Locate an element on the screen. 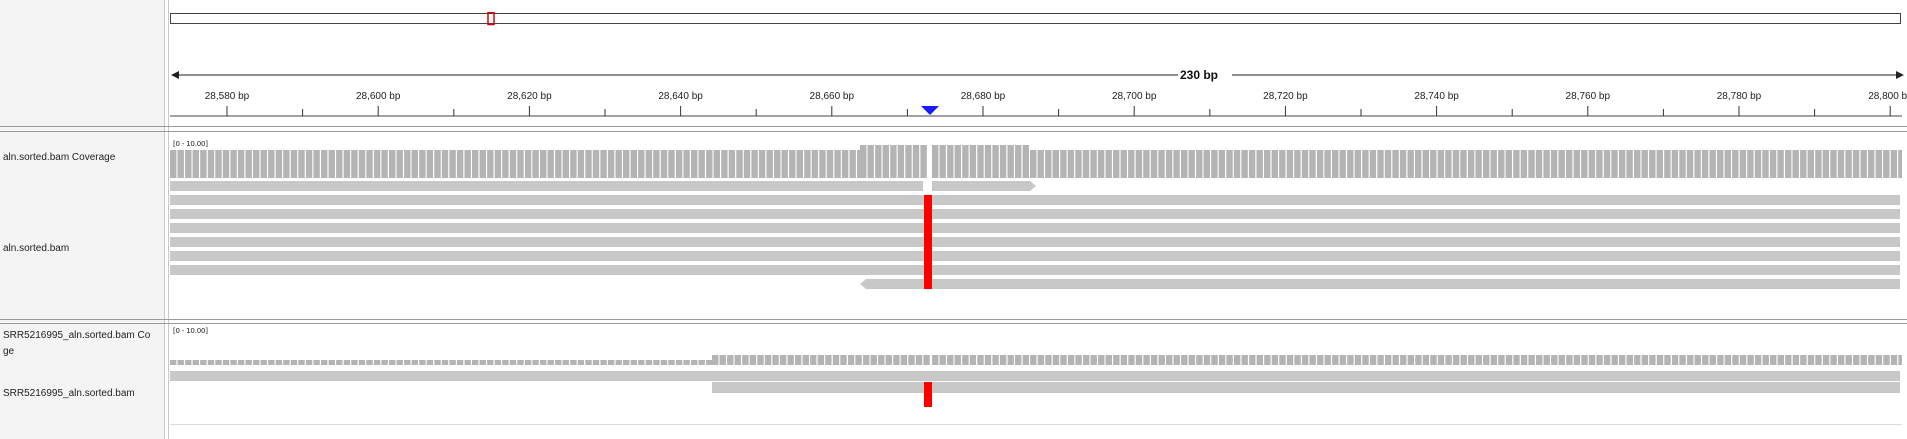 The image size is (1907, 439). coverage-range-1: [0 - 10.00] is located at coordinates (190, 144).